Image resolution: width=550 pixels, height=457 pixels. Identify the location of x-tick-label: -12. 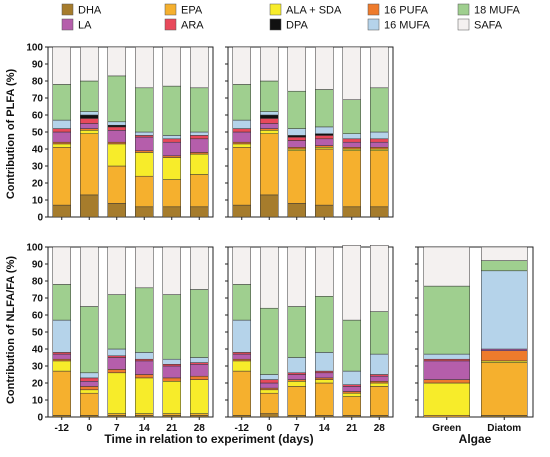
(62, 428).